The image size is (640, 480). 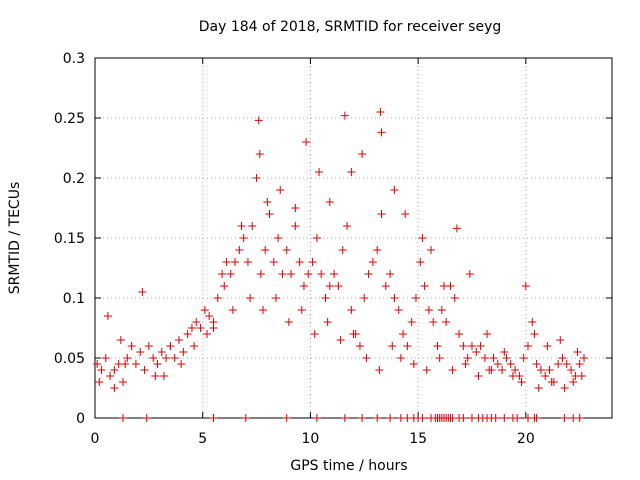 I want to click on y-tick-label: 0.1, so click(x=74, y=299).